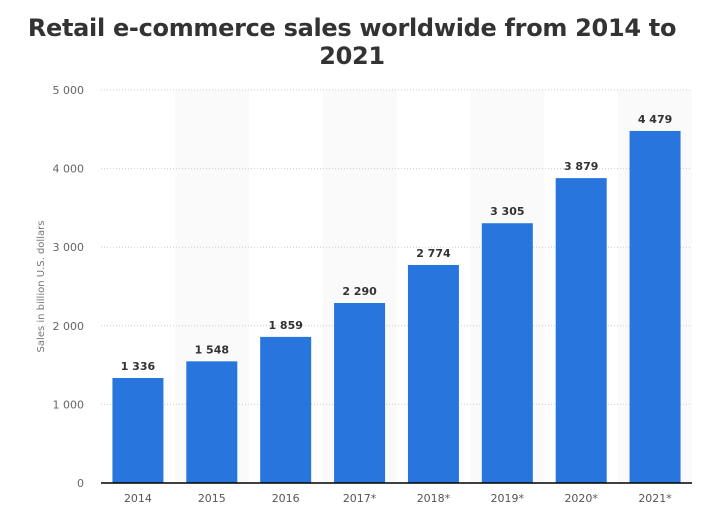  What do you see at coordinates (507, 353) in the screenshot?
I see `bar-2019` at bounding box center [507, 353].